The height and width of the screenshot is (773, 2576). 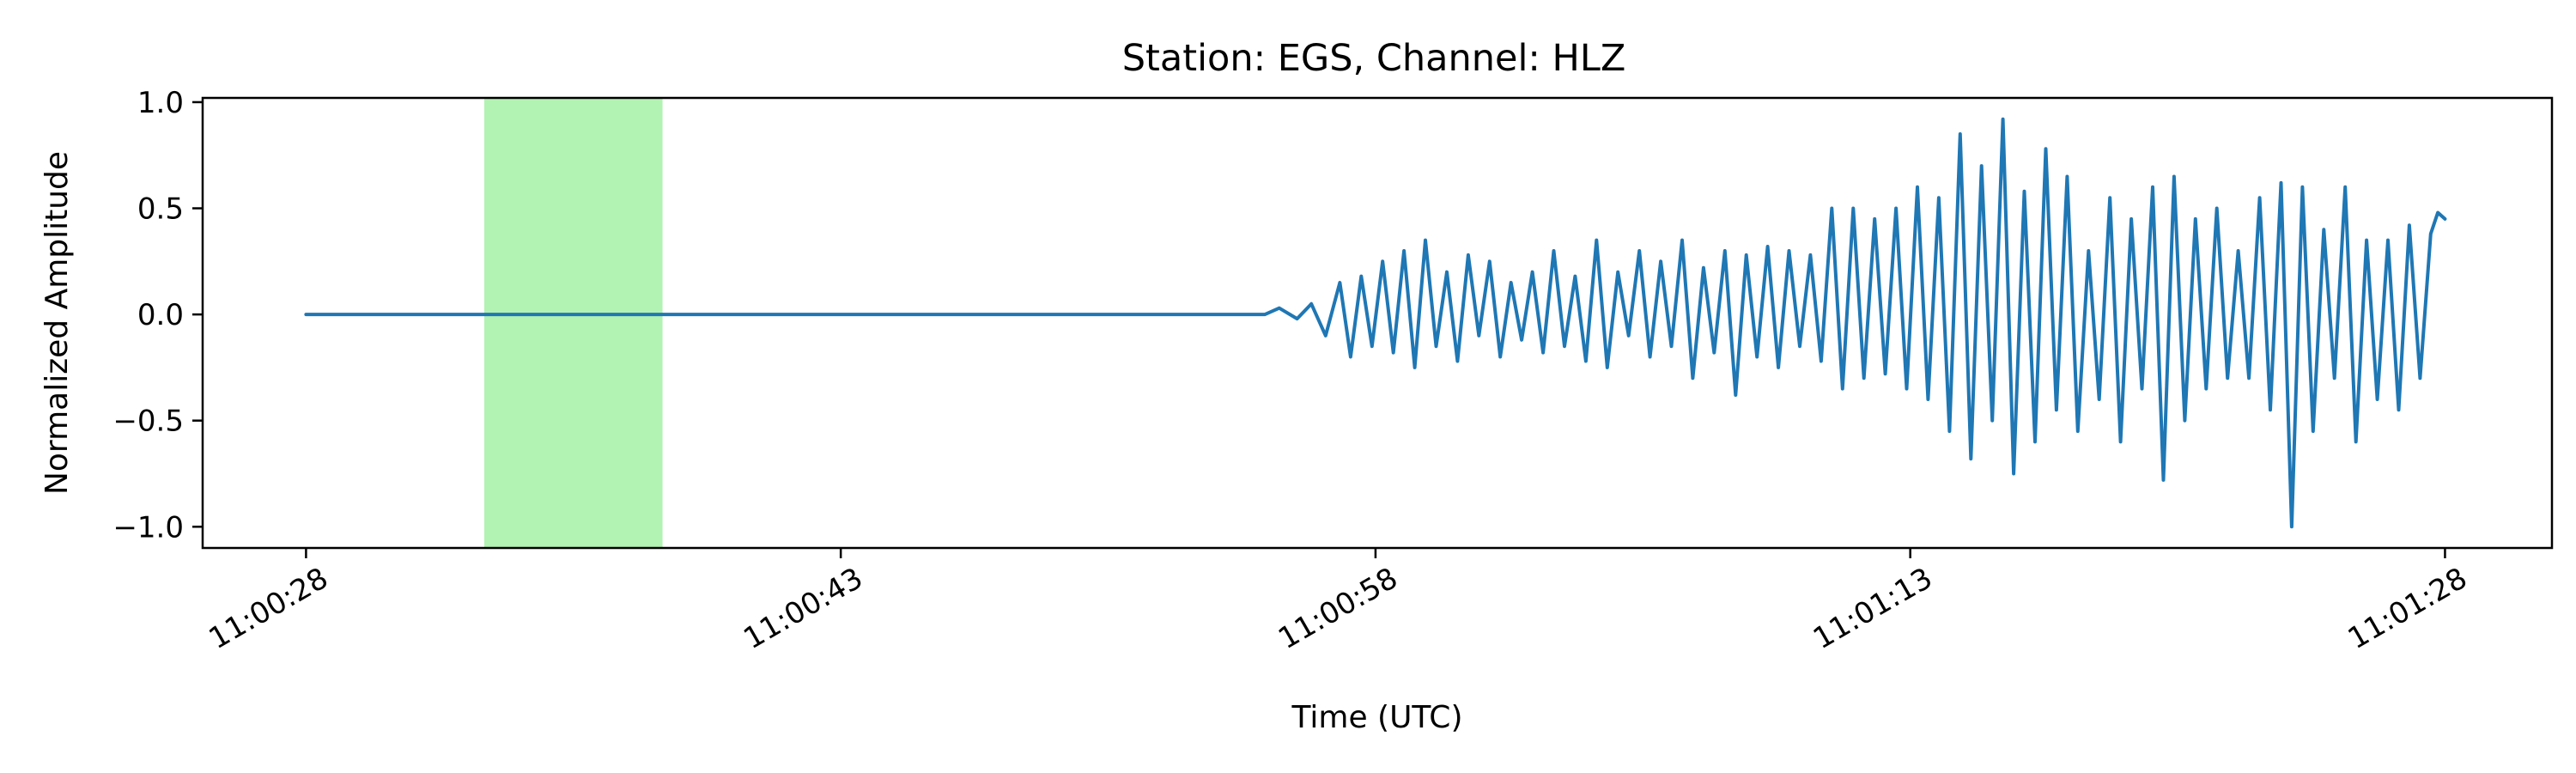 What do you see at coordinates (160, 209) in the screenshot?
I see `y-tick-label: 0.5` at bounding box center [160, 209].